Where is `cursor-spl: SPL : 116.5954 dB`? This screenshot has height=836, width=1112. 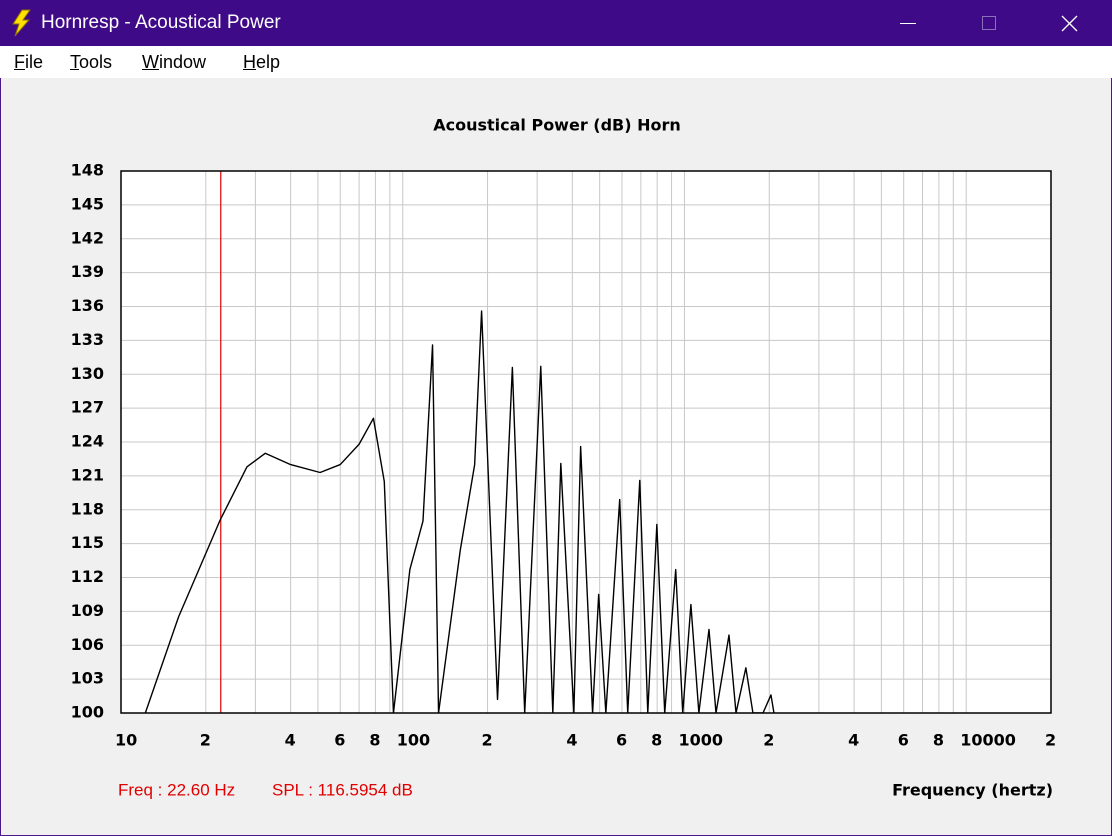
cursor-spl: SPL : 116.5954 dB is located at coordinates (342, 789).